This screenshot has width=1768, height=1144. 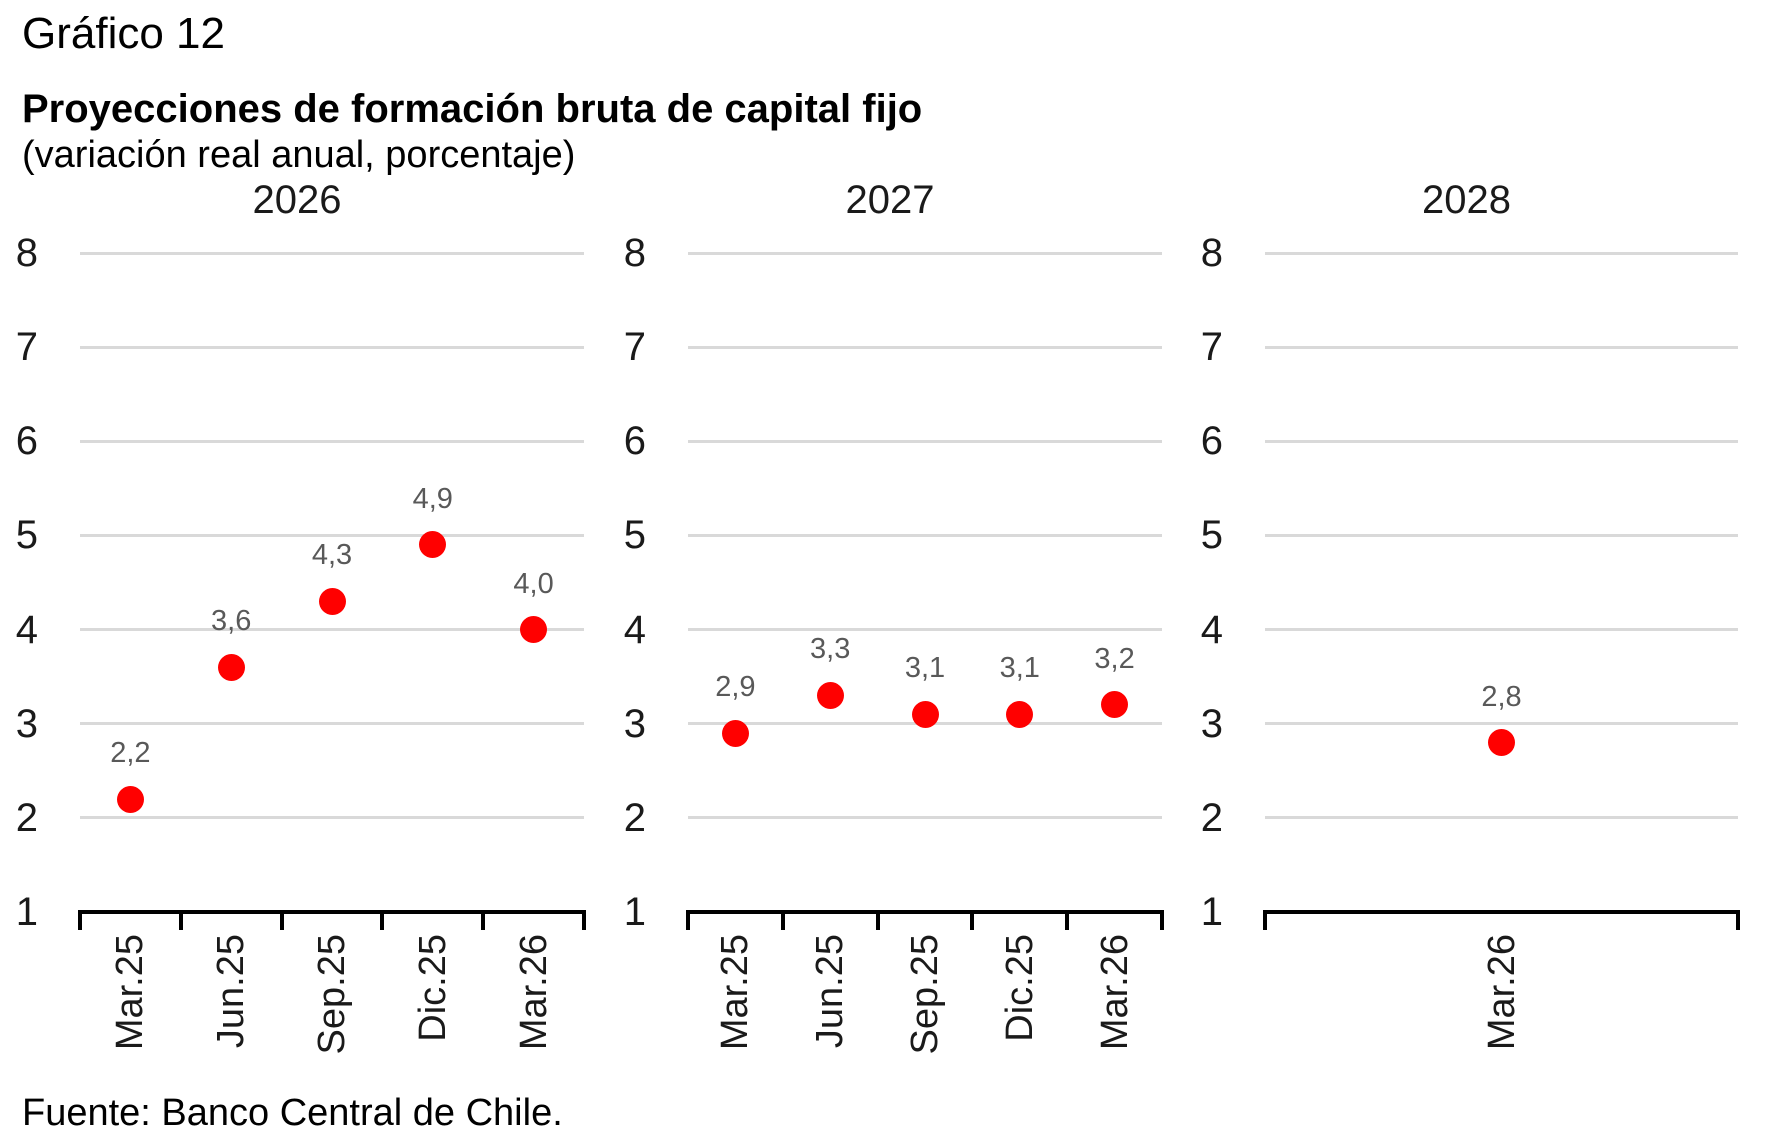 I want to click on source-note: Fuente: Banco Central de Chile., so click(x=292, y=1113).